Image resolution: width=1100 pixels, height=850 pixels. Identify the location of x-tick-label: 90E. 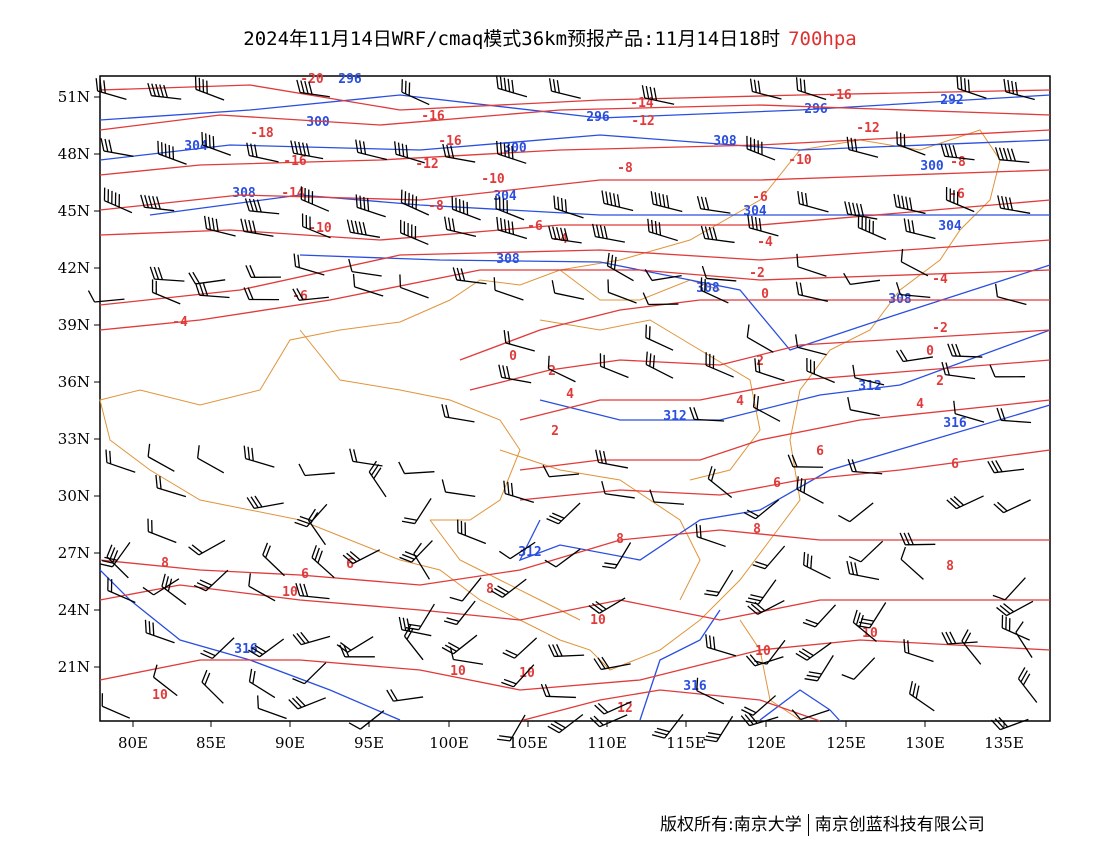
(290, 743).